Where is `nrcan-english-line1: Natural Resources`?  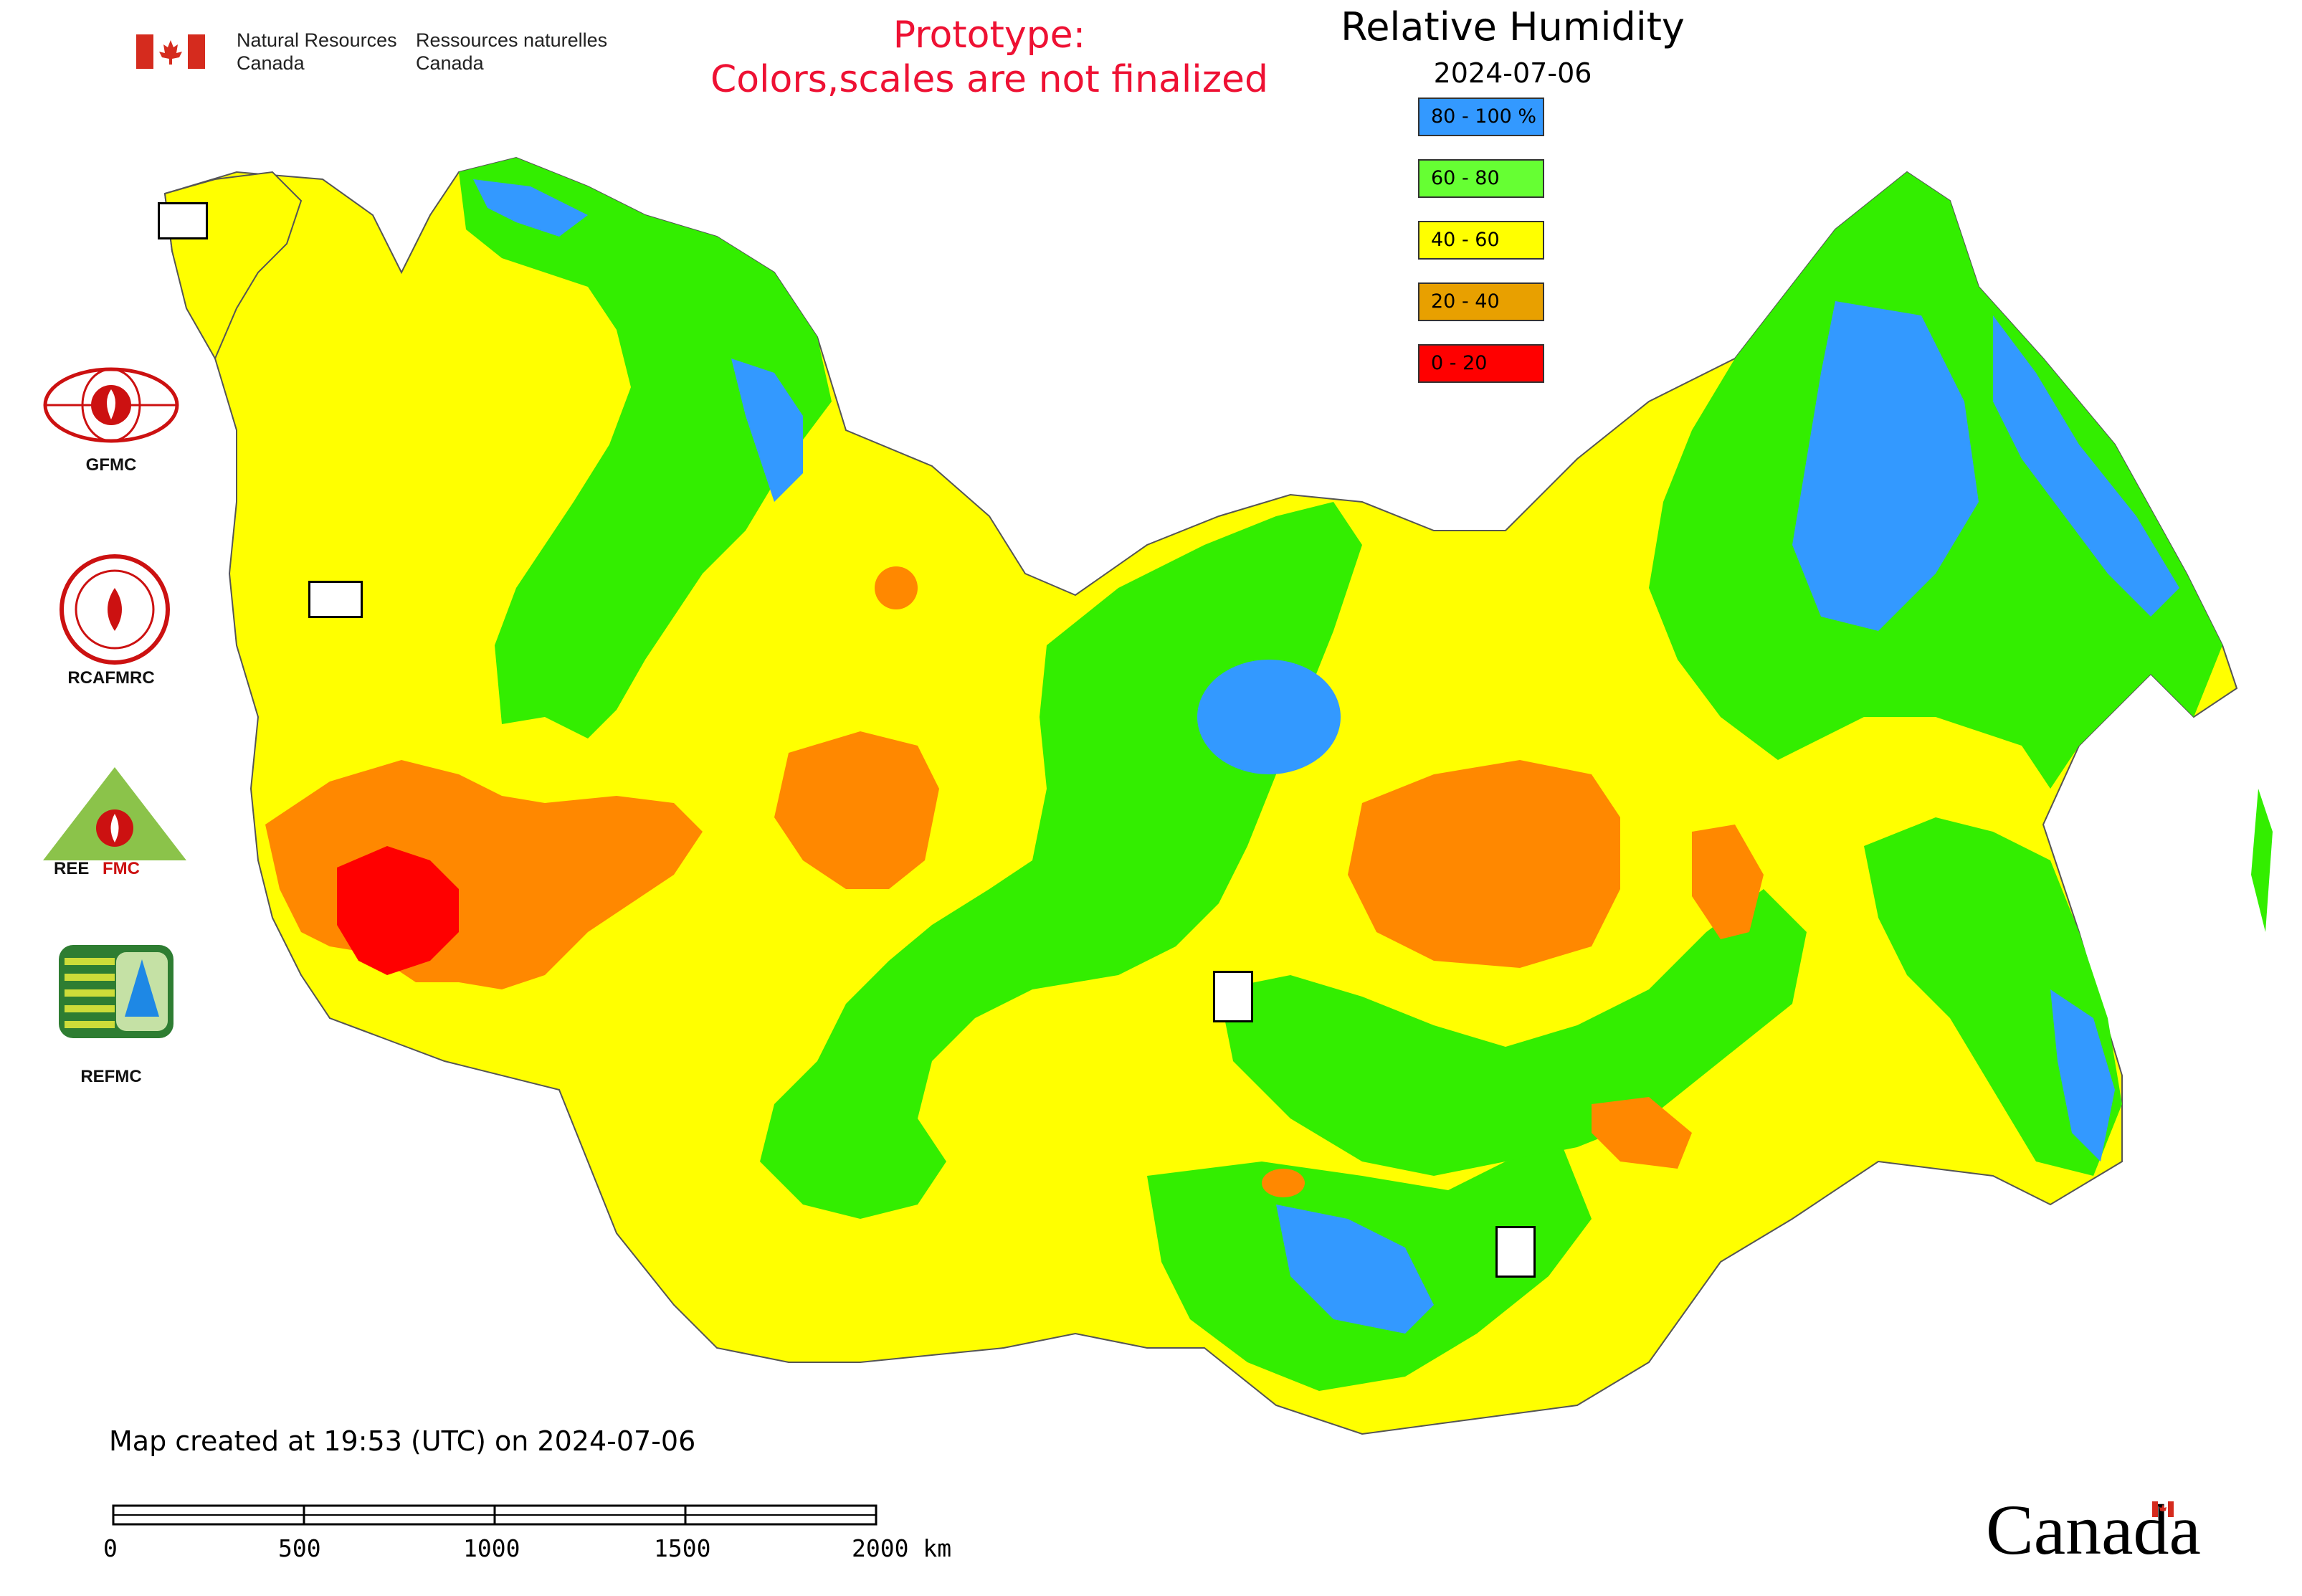 nrcan-english-line1: Natural Resources is located at coordinates (317, 40).